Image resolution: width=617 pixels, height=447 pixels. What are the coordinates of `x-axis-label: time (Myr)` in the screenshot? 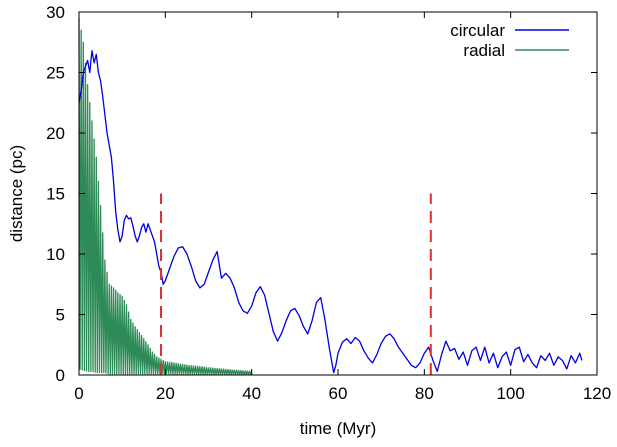 It's located at (338, 428).